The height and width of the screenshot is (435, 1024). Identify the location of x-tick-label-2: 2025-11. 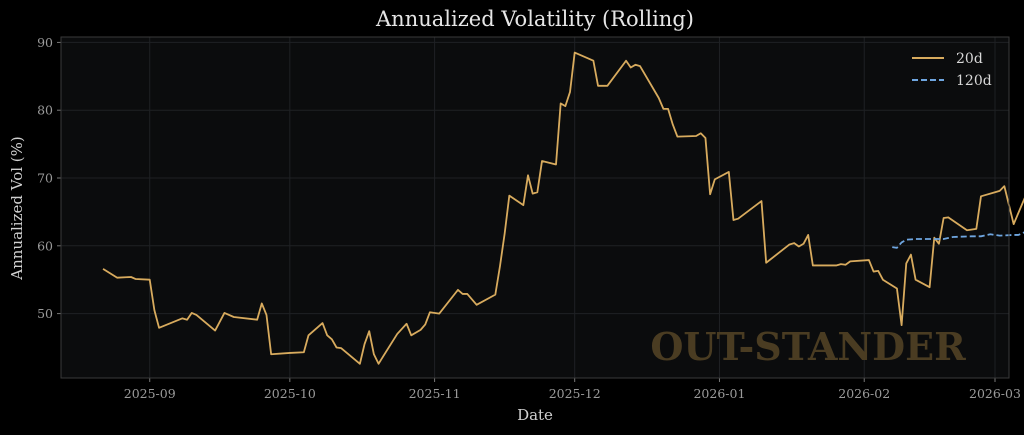
(435, 393).